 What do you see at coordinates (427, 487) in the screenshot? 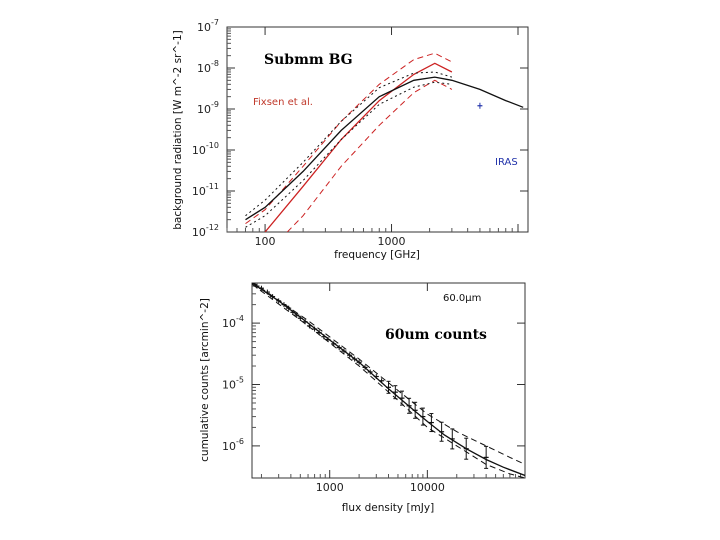
I see `x-tick-label: 10000` at bounding box center [427, 487].